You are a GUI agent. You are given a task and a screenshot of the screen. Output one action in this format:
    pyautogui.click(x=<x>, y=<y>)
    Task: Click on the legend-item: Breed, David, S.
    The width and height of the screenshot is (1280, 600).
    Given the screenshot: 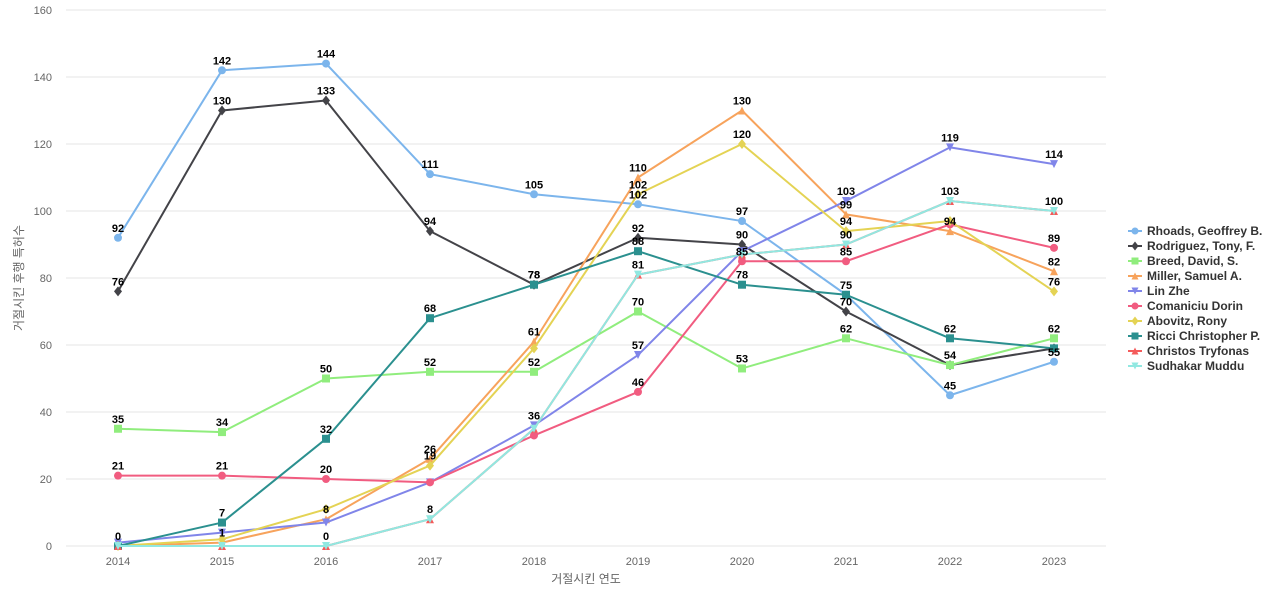 What is the action you would take?
    pyautogui.click(x=1183, y=261)
    